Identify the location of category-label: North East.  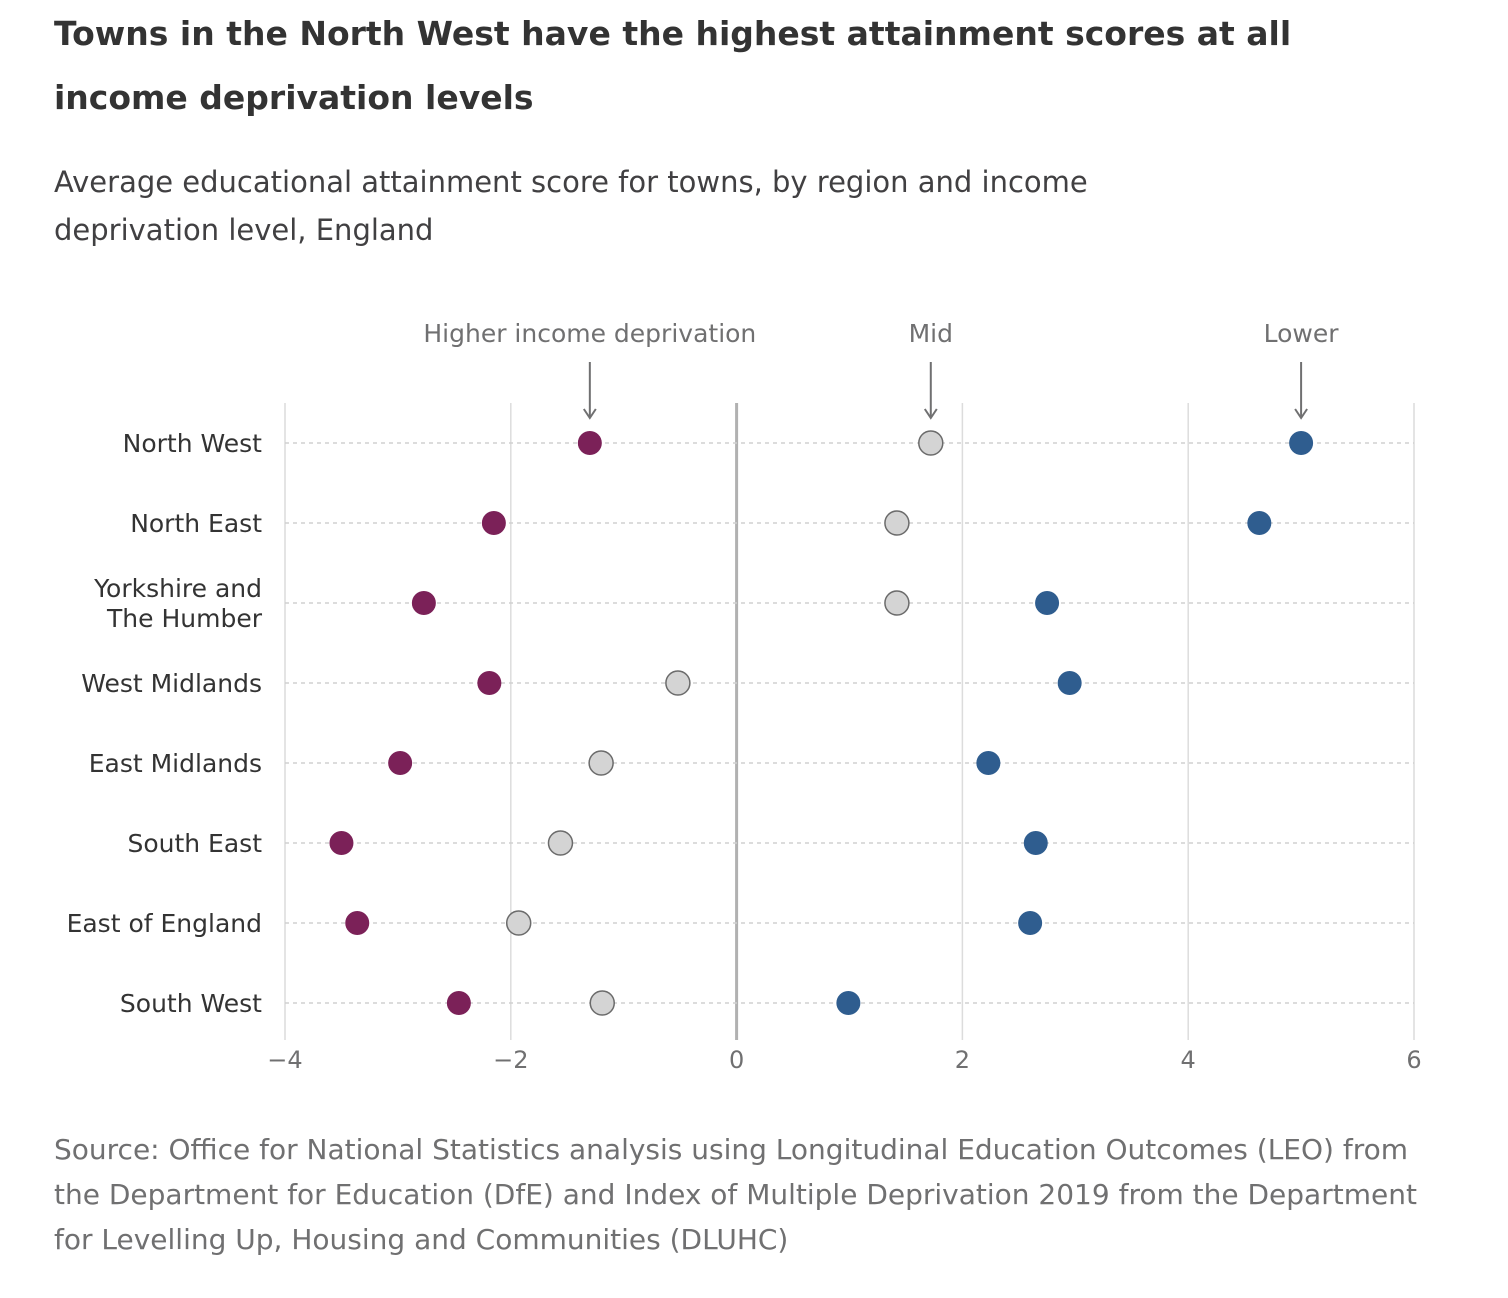
(196, 523).